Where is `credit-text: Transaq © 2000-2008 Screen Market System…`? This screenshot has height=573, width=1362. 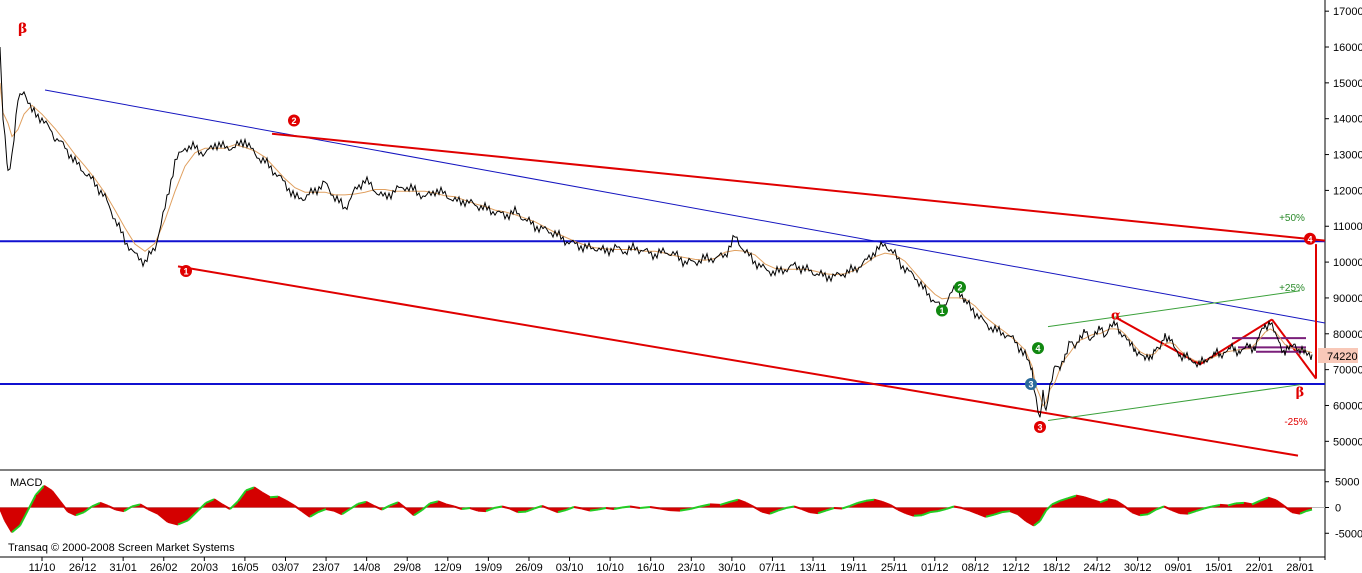
credit-text: Transaq © 2000-2008 Screen Market System… is located at coordinates (121, 548).